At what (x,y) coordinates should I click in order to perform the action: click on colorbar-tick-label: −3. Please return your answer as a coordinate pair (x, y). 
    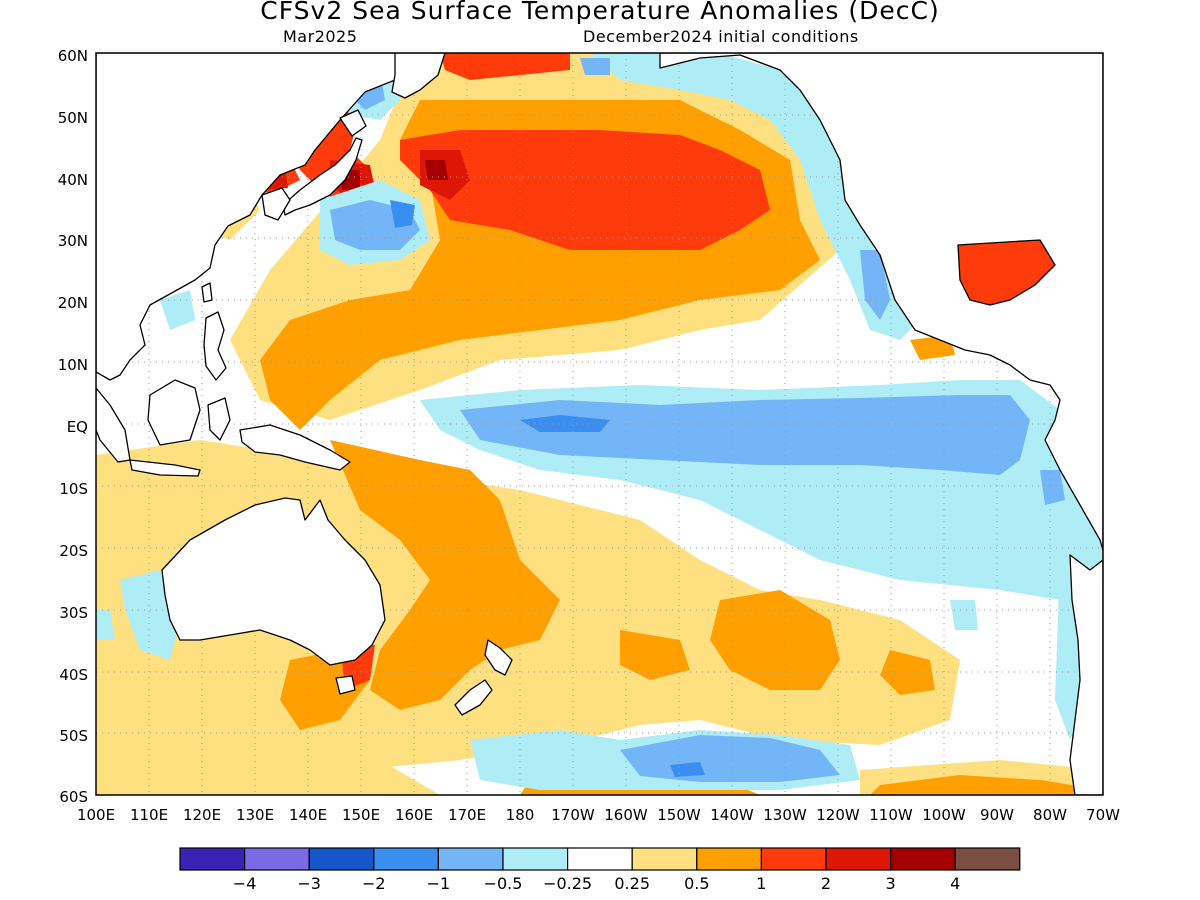
    Looking at the image, I should click on (309, 883).